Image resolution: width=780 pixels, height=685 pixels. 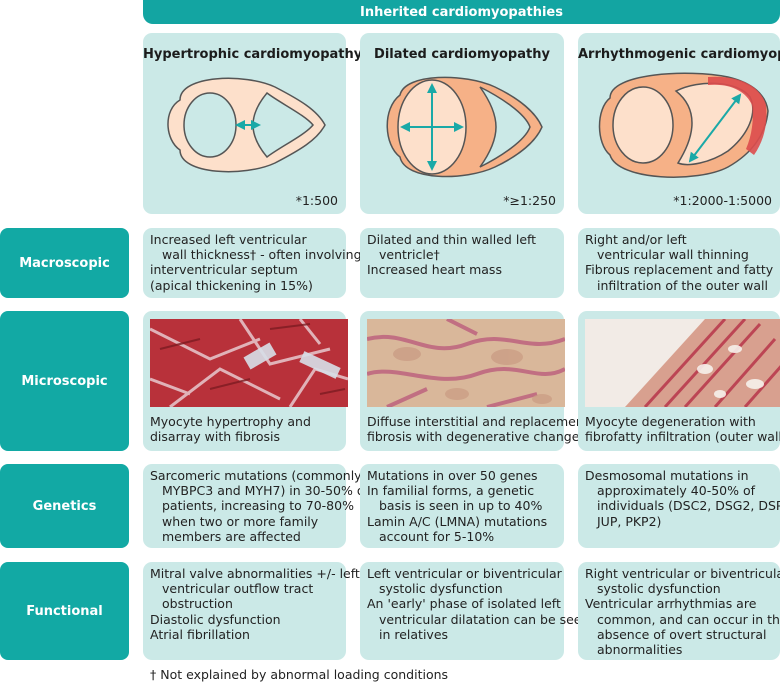 What do you see at coordinates (452, 475) in the screenshot?
I see `cell-text-line: Mutations in over 50 genes` at bounding box center [452, 475].